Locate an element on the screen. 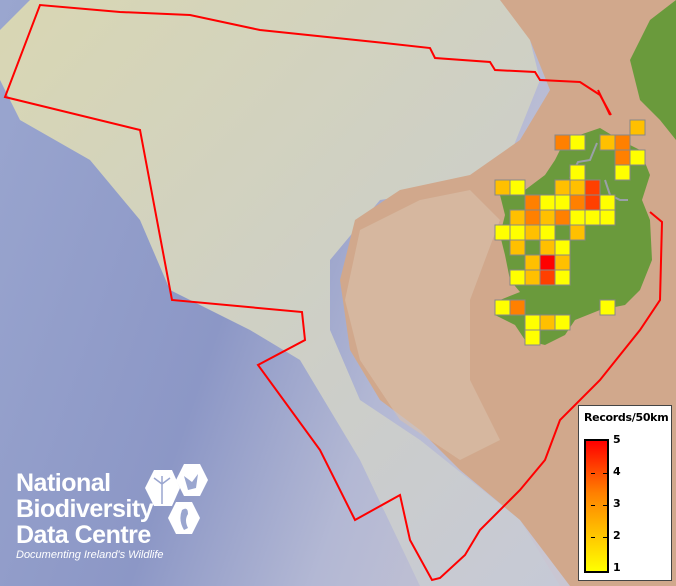 The height and width of the screenshot is (586, 676). legend-color-ramp is located at coordinates (596, 506).